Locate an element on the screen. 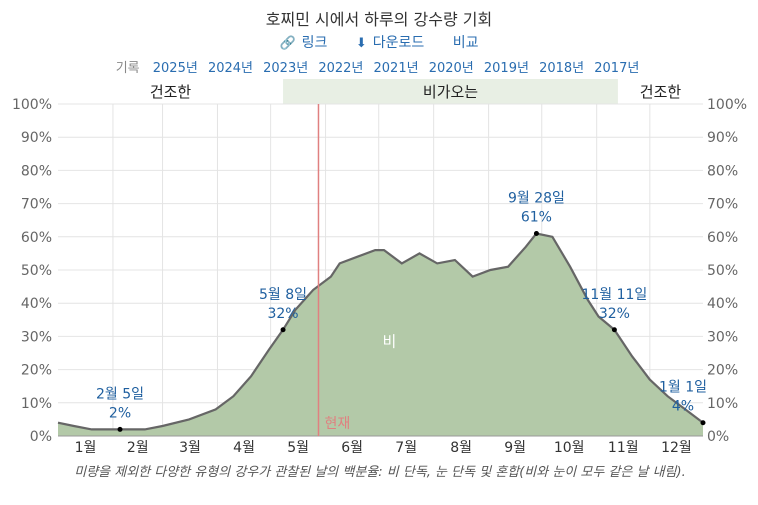 This screenshot has height=505, width=758. annotation-value: 61% is located at coordinates (536, 217).